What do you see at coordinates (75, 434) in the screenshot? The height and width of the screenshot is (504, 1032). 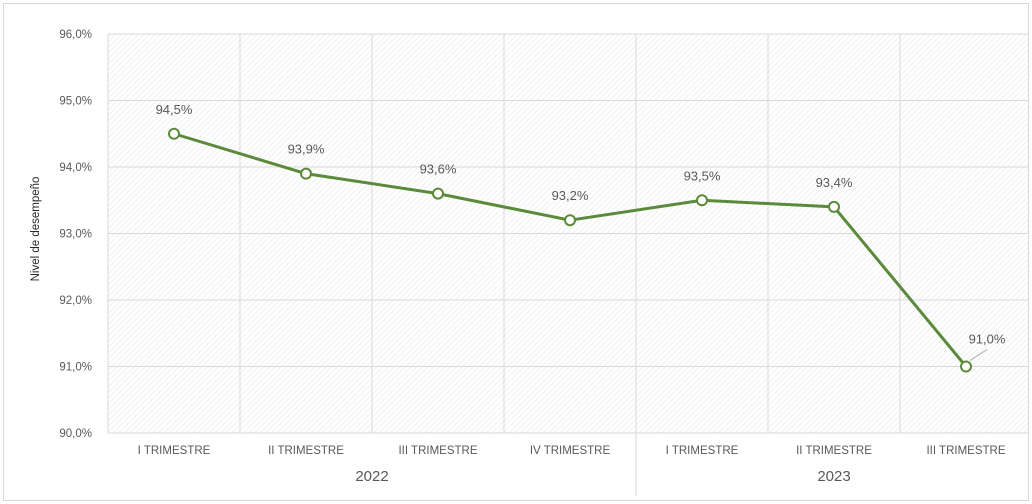 I see `y-tick-label: 90,0%` at bounding box center [75, 434].